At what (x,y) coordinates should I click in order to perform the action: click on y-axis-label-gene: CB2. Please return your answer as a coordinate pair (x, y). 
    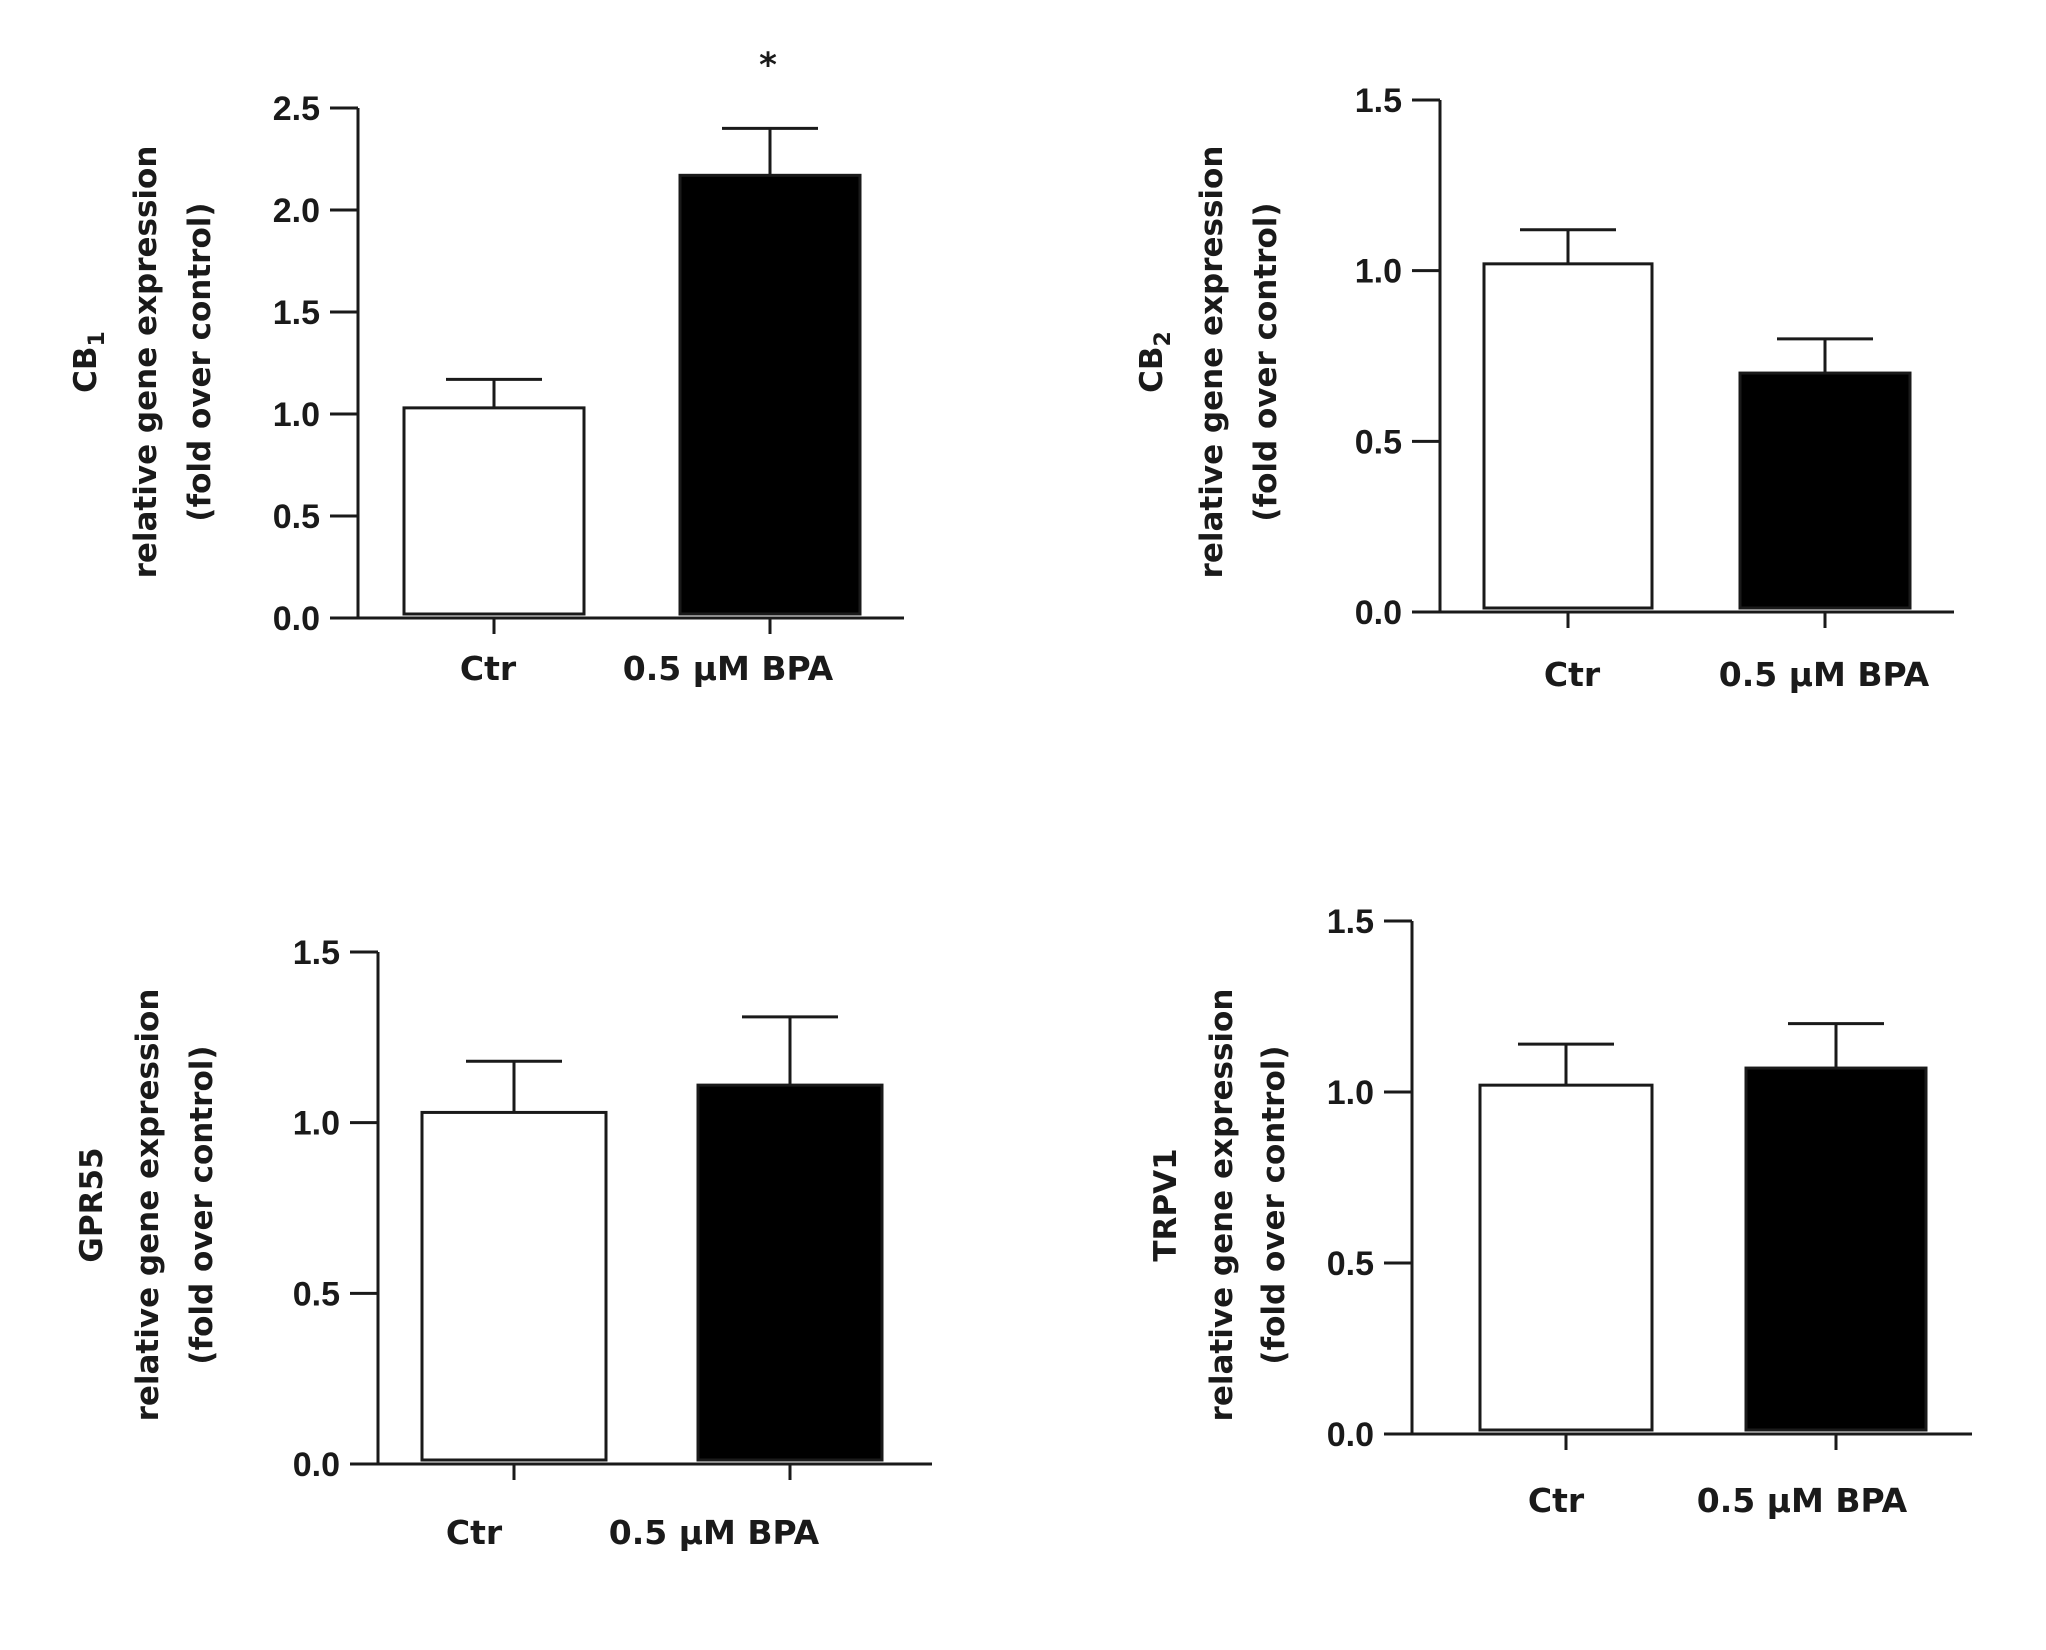
    Looking at the image, I should click on (1155, 362).